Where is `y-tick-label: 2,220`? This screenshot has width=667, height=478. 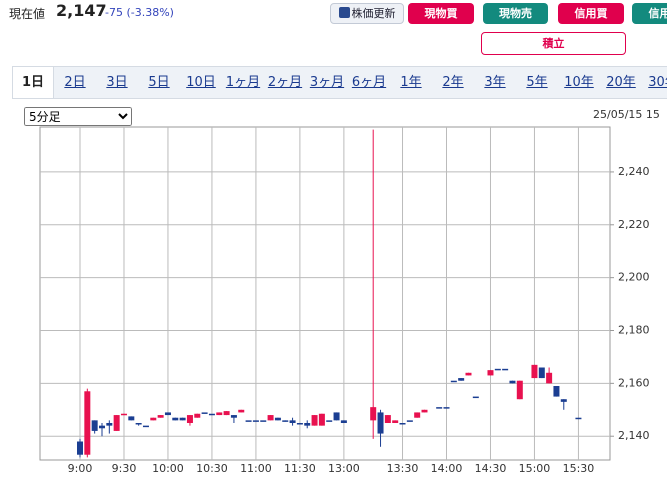 y-tick-label: 2,220 is located at coordinates (634, 224).